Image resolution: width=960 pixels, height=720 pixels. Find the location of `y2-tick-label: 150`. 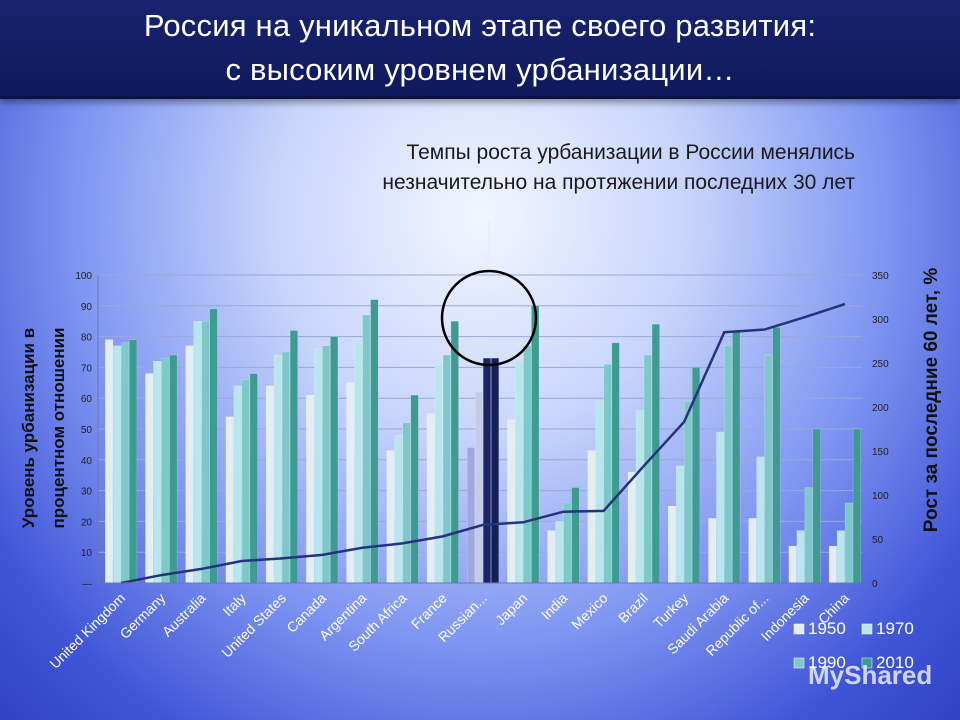

y2-tick-label: 150 is located at coordinates (880, 452).